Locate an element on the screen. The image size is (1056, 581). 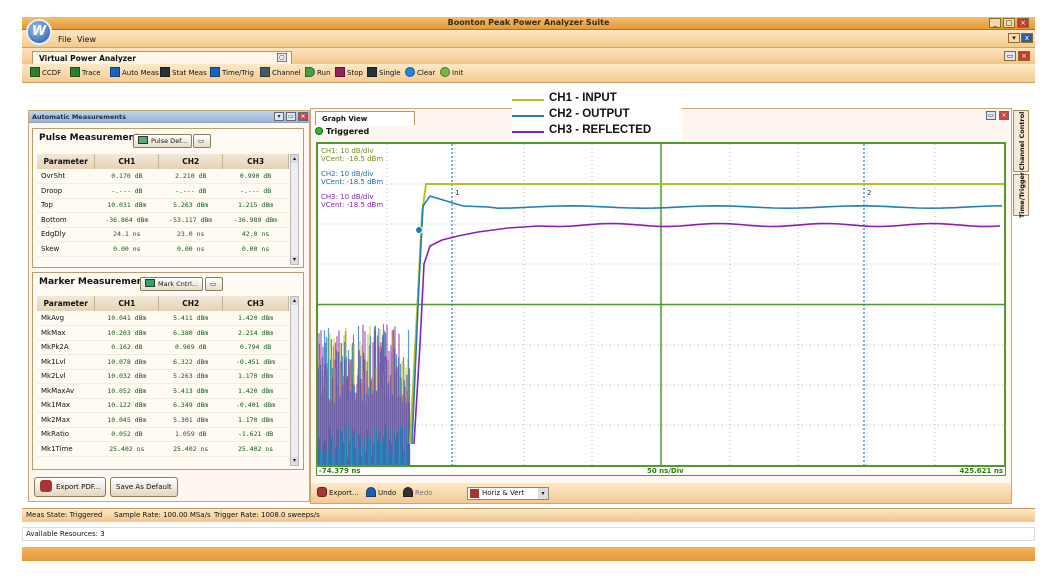
side-tabs: Channel Control Time/Trigger is located at coordinates (1022, 163).